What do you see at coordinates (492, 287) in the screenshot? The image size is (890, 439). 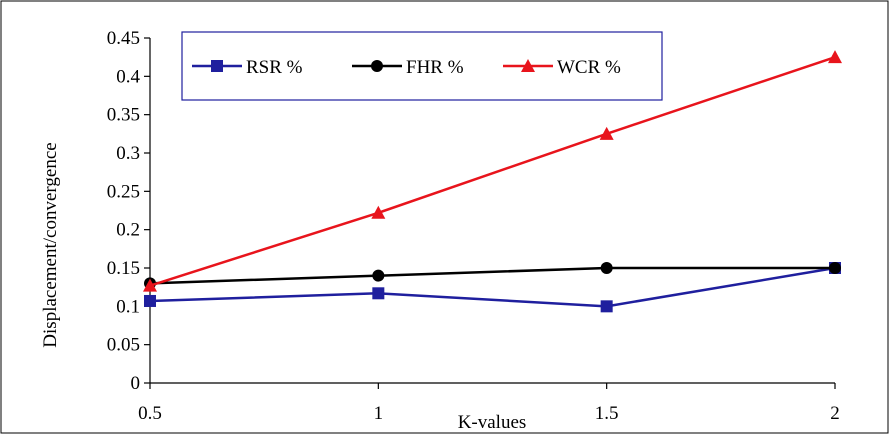 I see `series-line-rsr` at bounding box center [492, 287].